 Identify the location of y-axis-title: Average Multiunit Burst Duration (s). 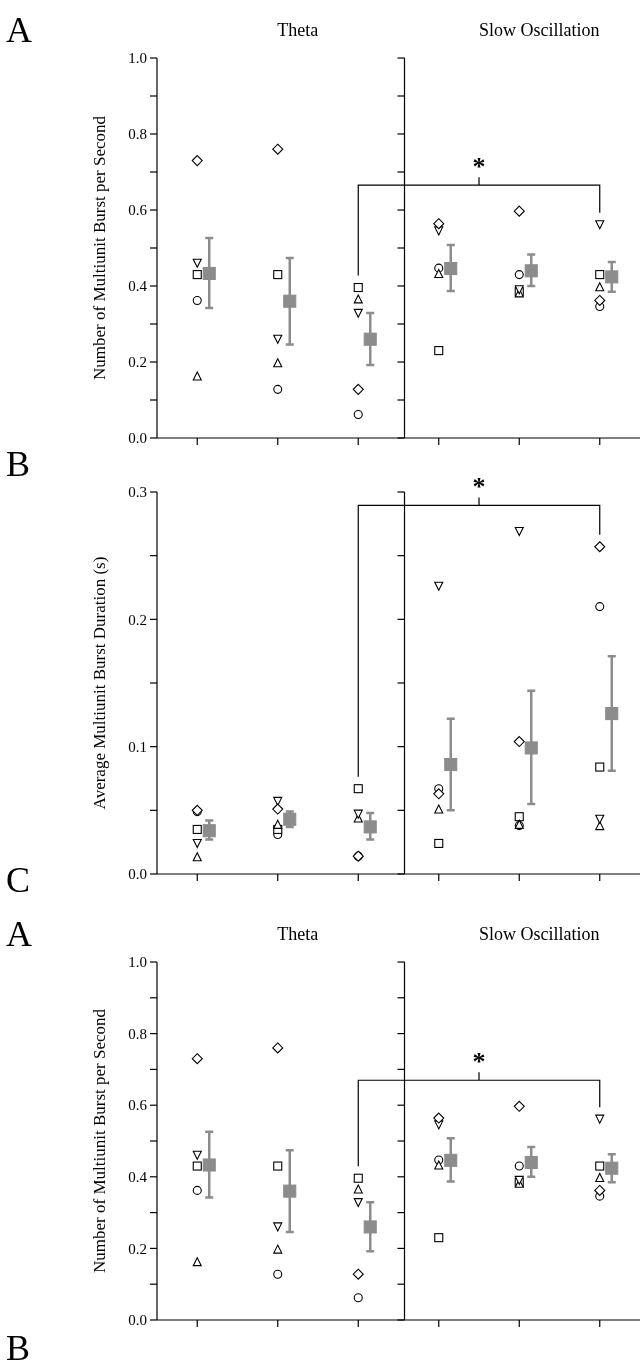
(99, 683).